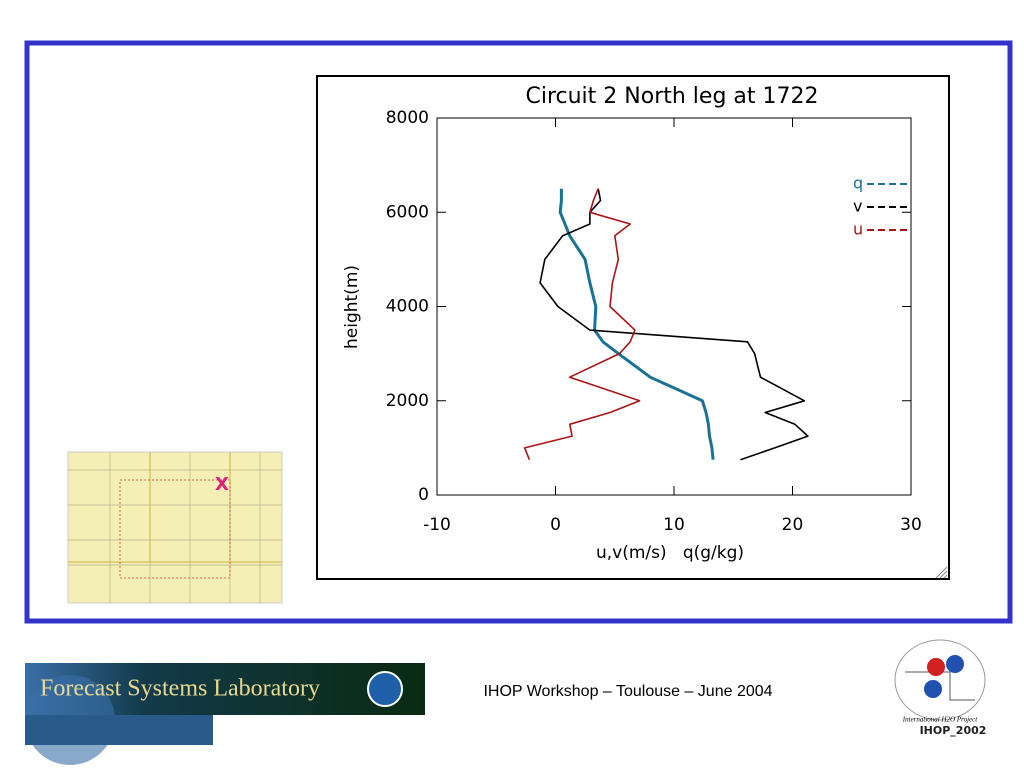 This screenshot has height=772, width=1024. I want to click on y-tick-label: 6000, so click(407, 212).